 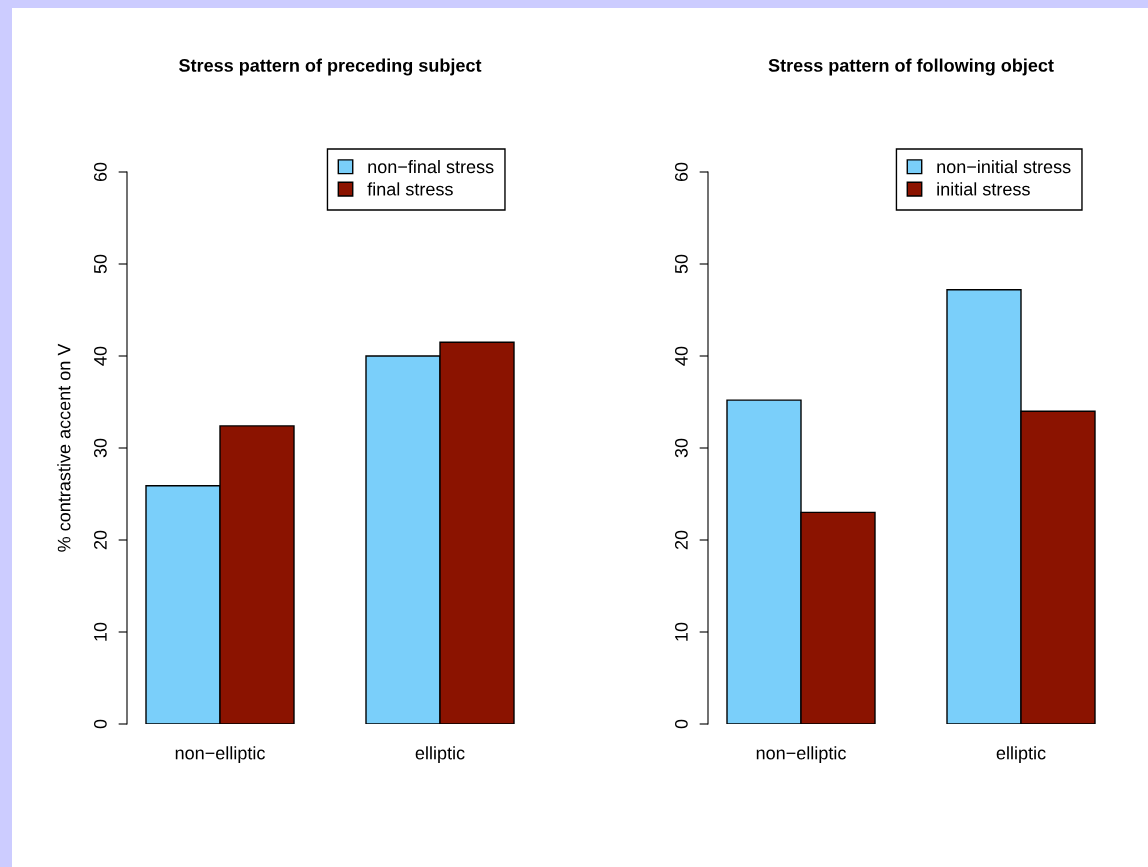 I want to click on chart-title: Stress pattern of following object, so click(x=911, y=67).